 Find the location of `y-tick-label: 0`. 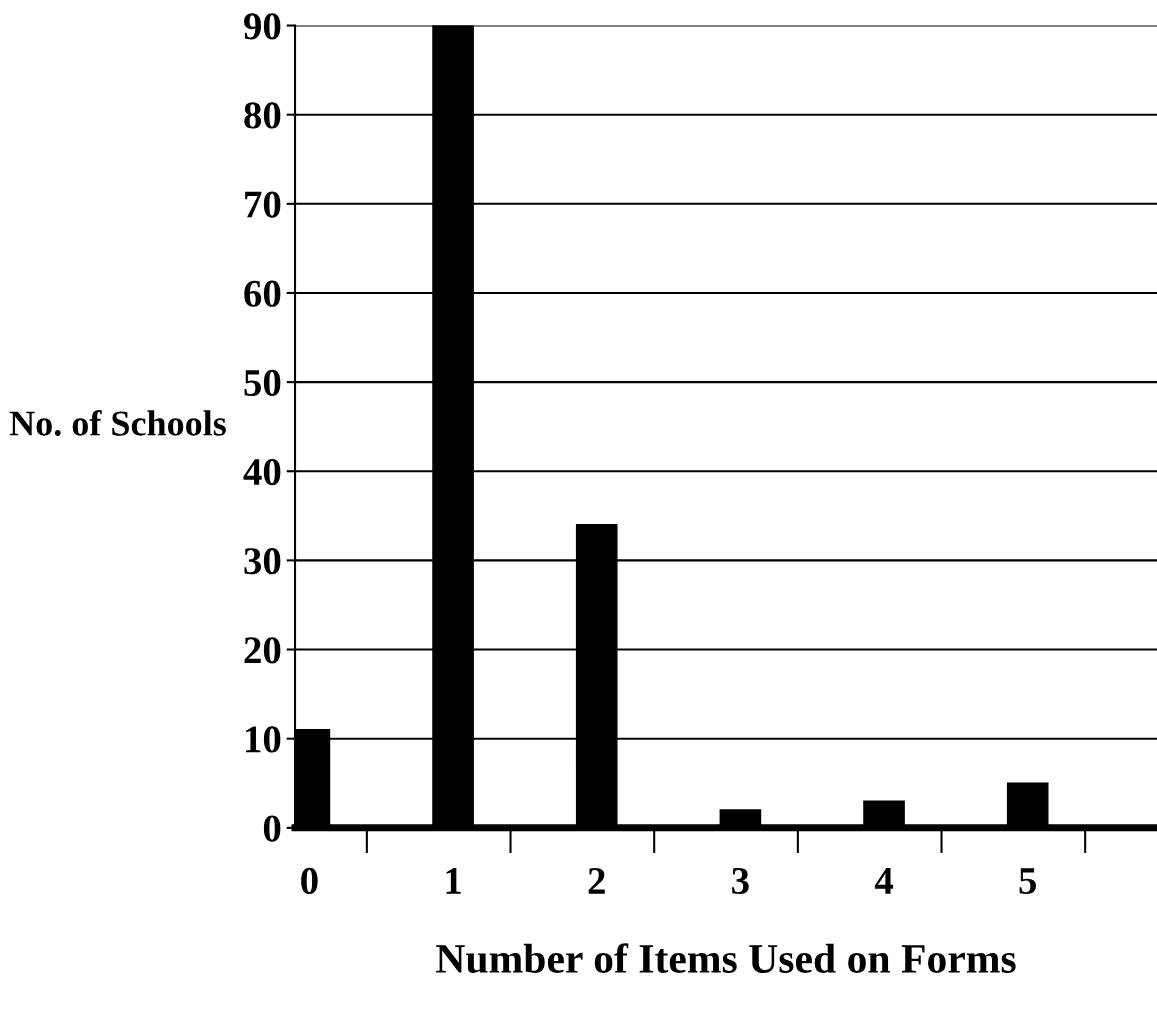

y-tick-label: 0 is located at coordinates (272, 828).